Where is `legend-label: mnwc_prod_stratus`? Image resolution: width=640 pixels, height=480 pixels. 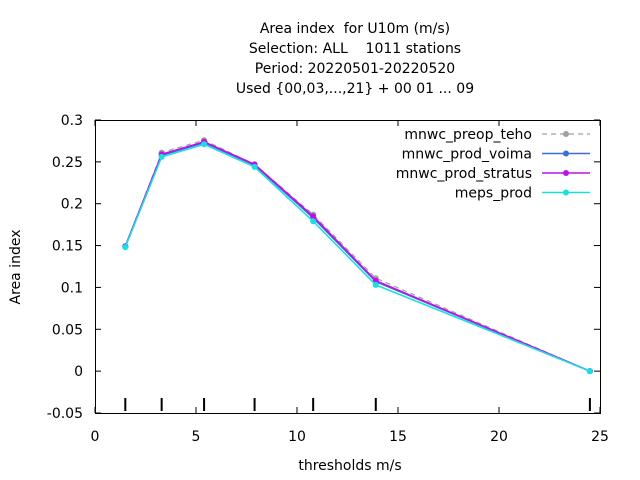
legend-label: mnwc_prod_stratus is located at coordinates (464, 174).